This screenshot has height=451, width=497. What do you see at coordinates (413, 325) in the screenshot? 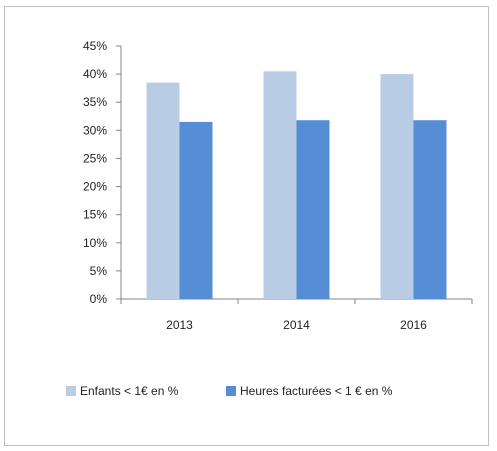
I see `x-tick-label: 2016` at bounding box center [413, 325].